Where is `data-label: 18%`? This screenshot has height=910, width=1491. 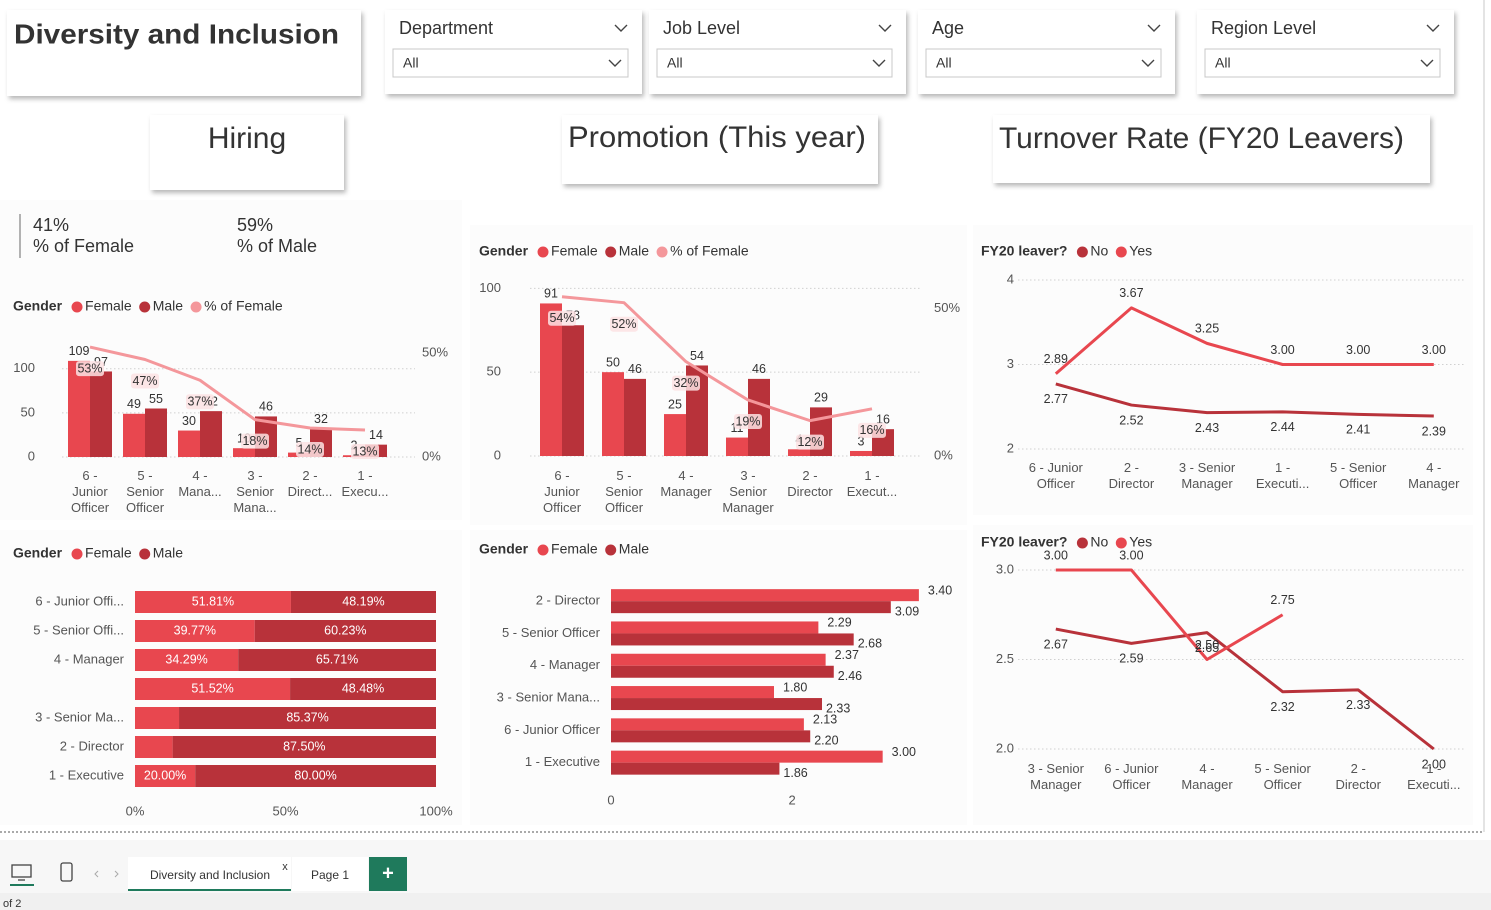
data-label: 18% is located at coordinates (254, 441).